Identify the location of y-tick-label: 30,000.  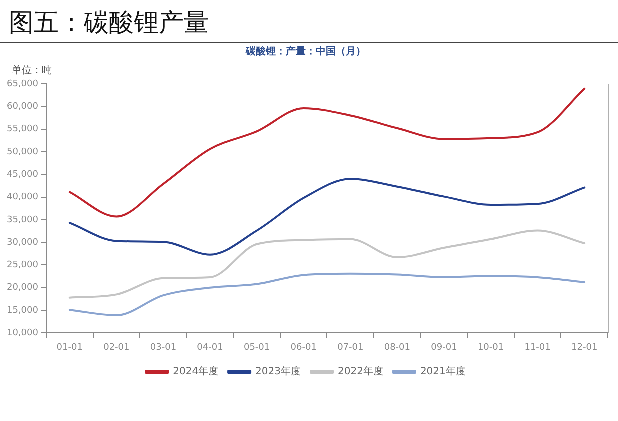
(22, 243).